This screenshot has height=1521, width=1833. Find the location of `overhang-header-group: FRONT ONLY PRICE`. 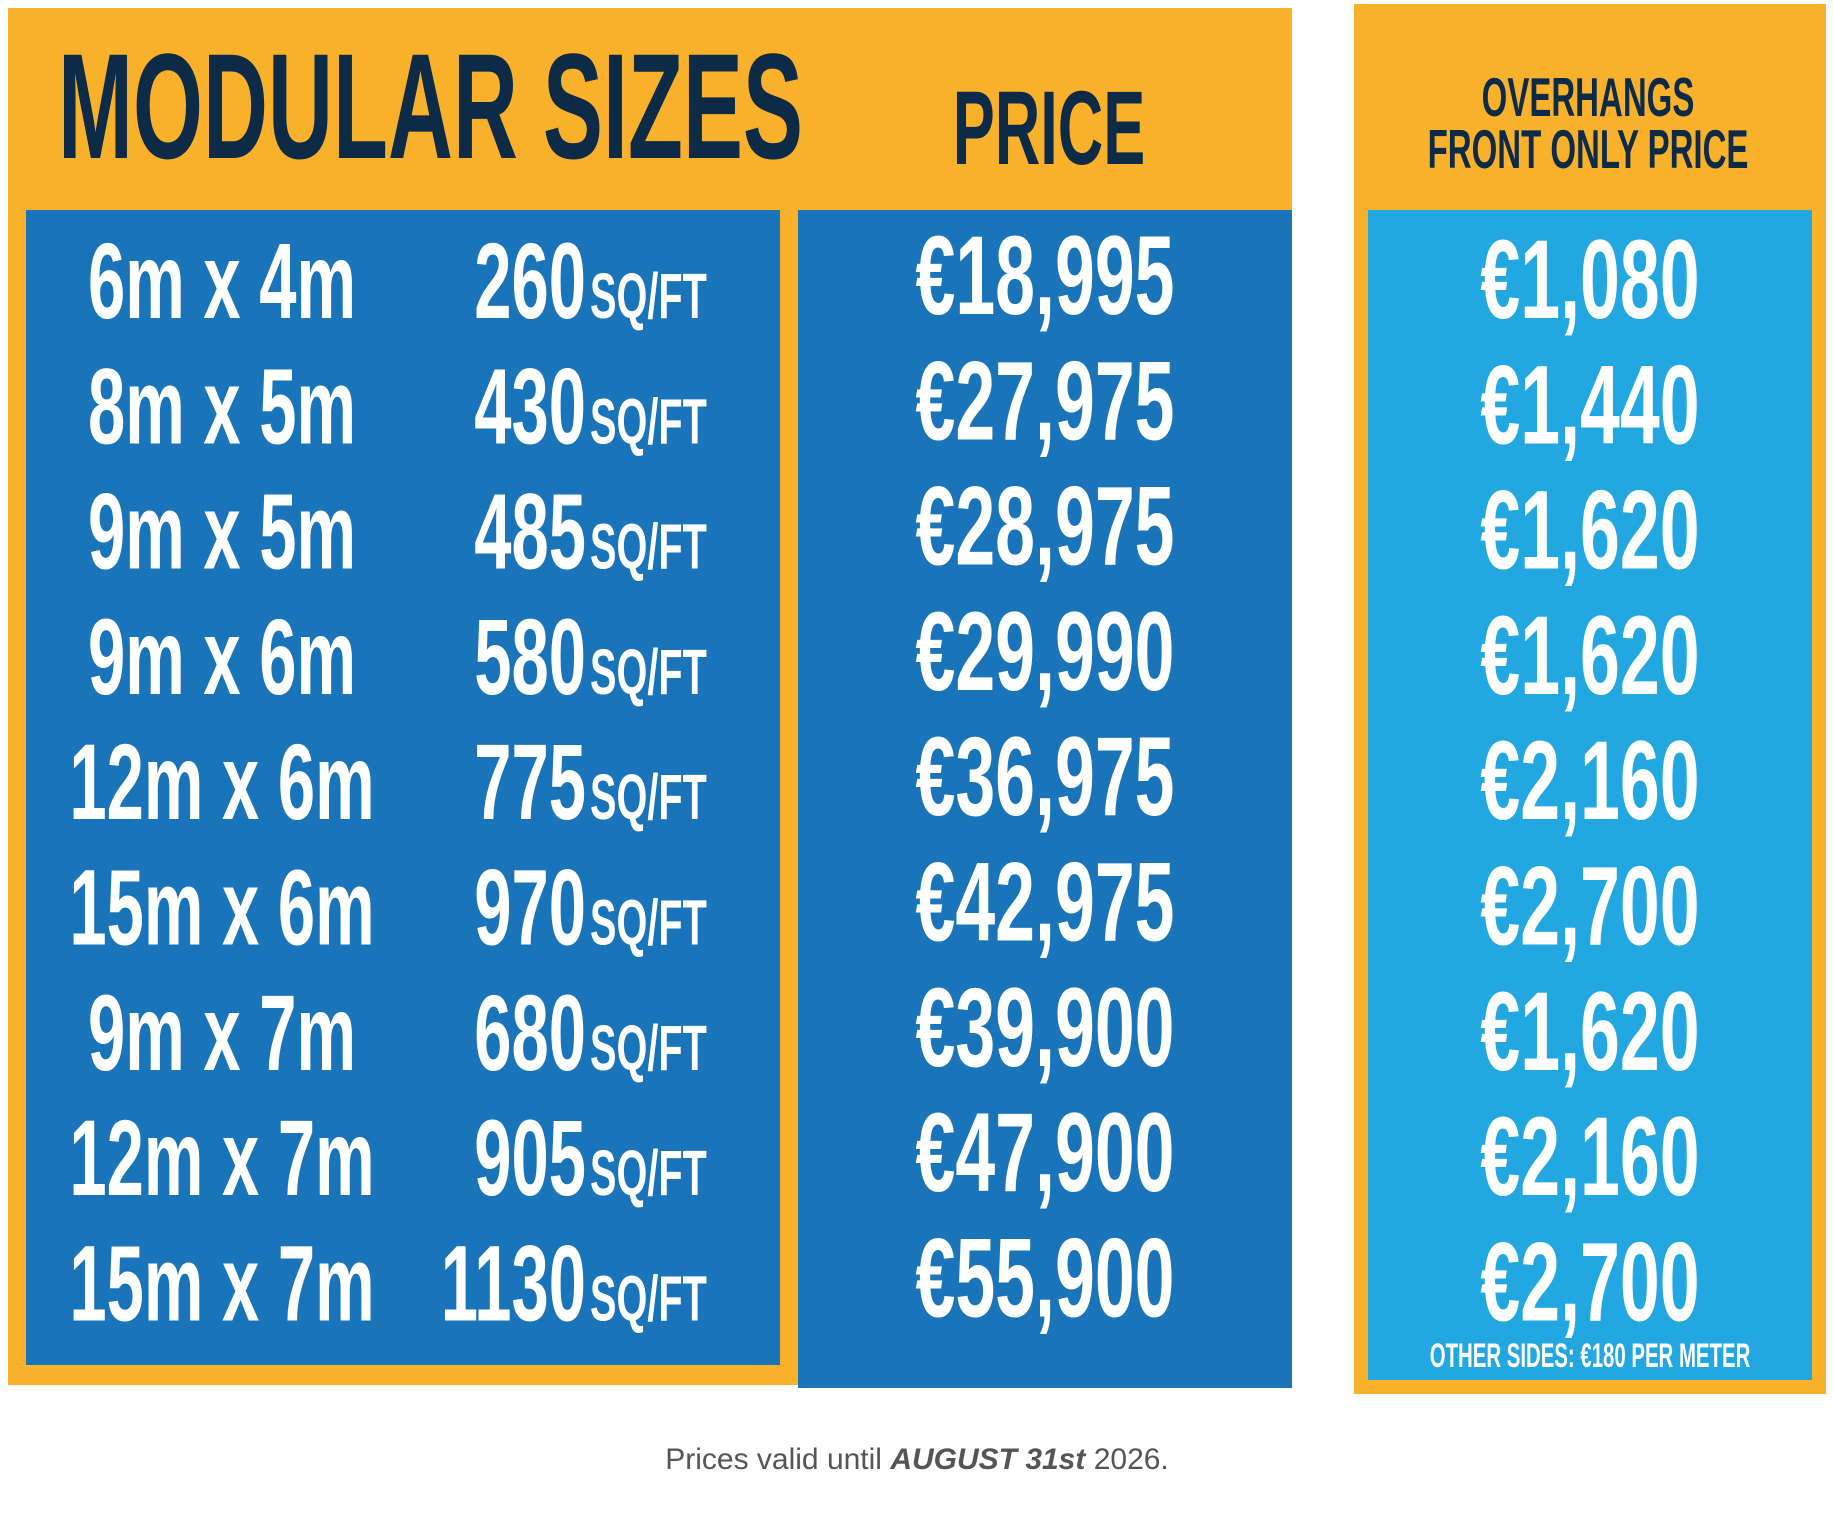

overhang-header-group: FRONT ONLY PRICE is located at coordinates (1588, 149).